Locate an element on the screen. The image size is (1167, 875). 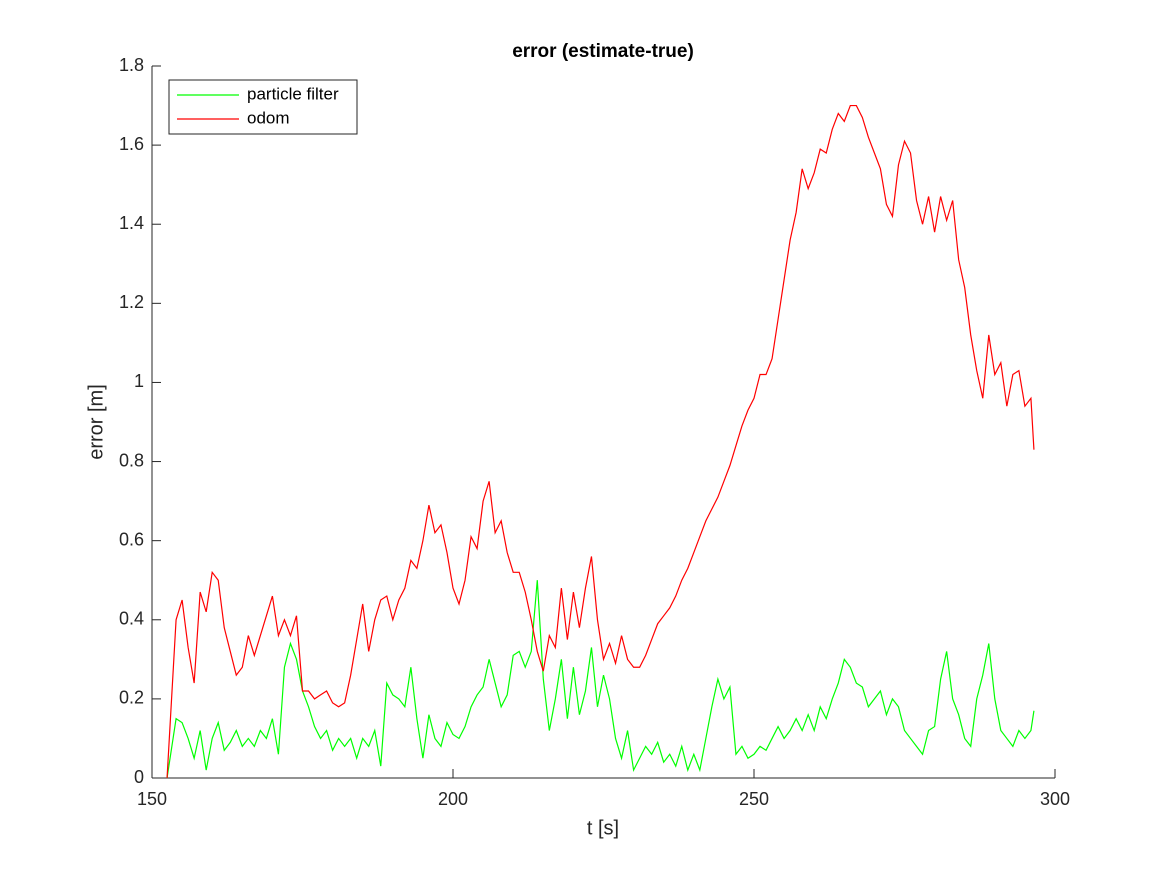
legend-label: particle filter is located at coordinates (293, 93).